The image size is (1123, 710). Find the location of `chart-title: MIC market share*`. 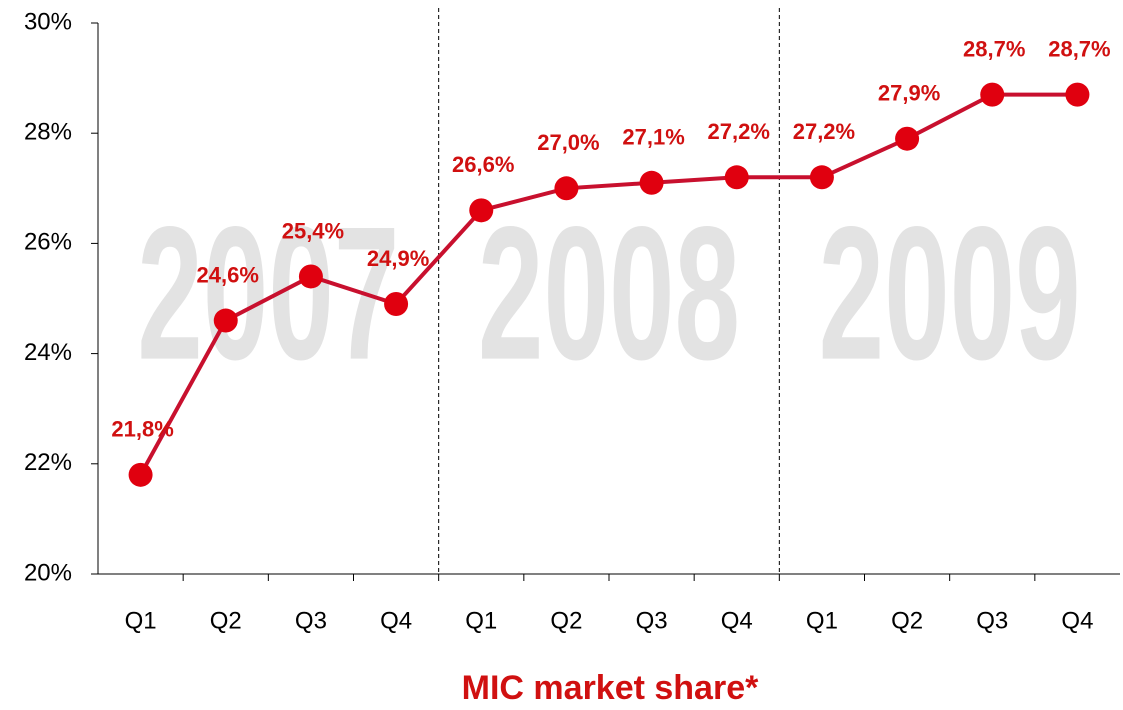

chart-title: MIC market share* is located at coordinates (610, 688).